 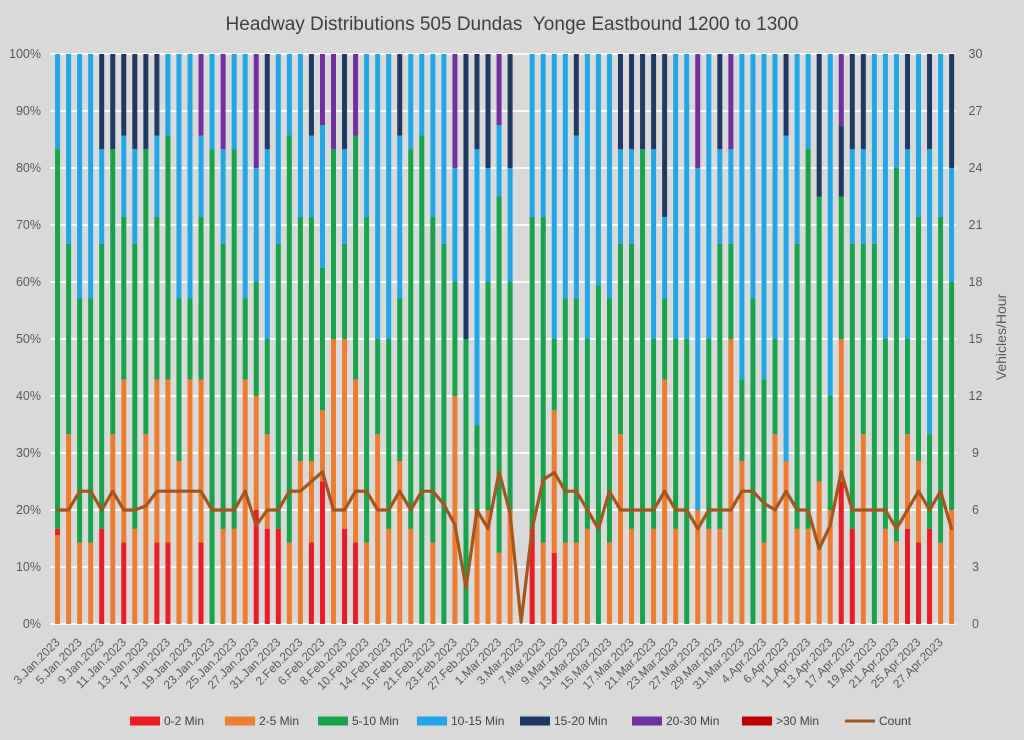 What do you see at coordinates (477, 721) in the screenshot?
I see `svg-text: 10-15 Min` at bounding box center [477, 721].